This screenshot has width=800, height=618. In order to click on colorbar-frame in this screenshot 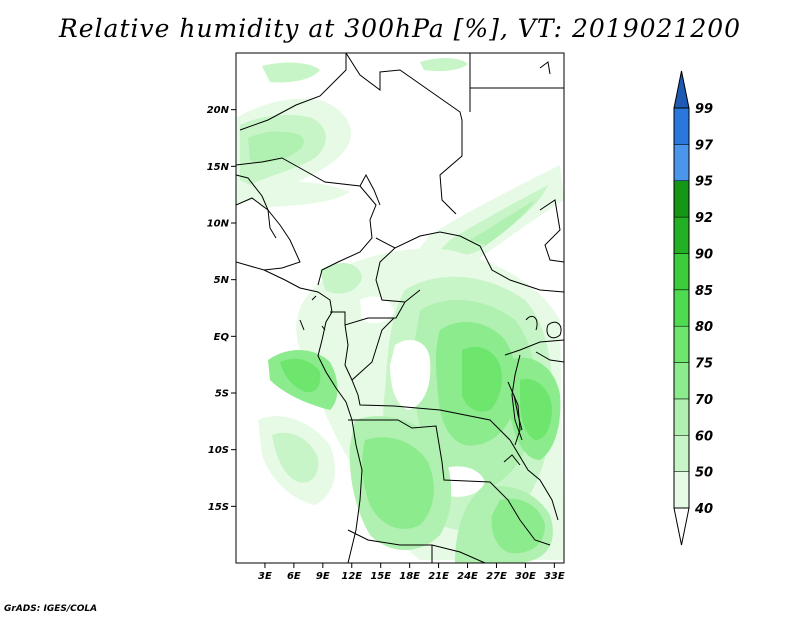, I will do `click(681, 308)`.